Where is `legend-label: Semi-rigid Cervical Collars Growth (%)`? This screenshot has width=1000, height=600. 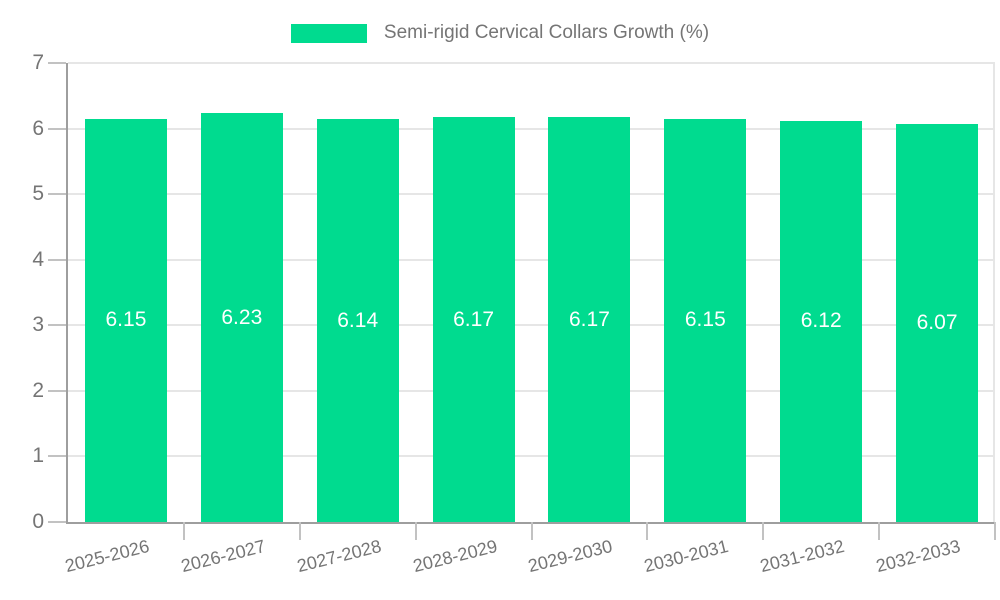 legend-label: Semi-rigid Cervical Collars Growth (%) is located at coordinates (546, 32).